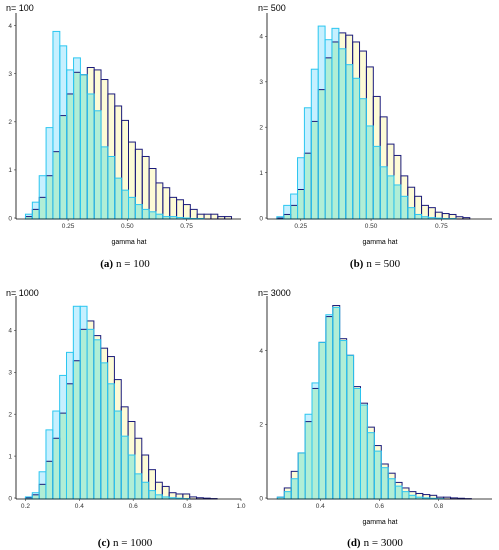 This screenshot has width=499, height=550. Describe the element at coordinates (10, 122) in the screenshot. I see `y-tick-label: 2` at that location.